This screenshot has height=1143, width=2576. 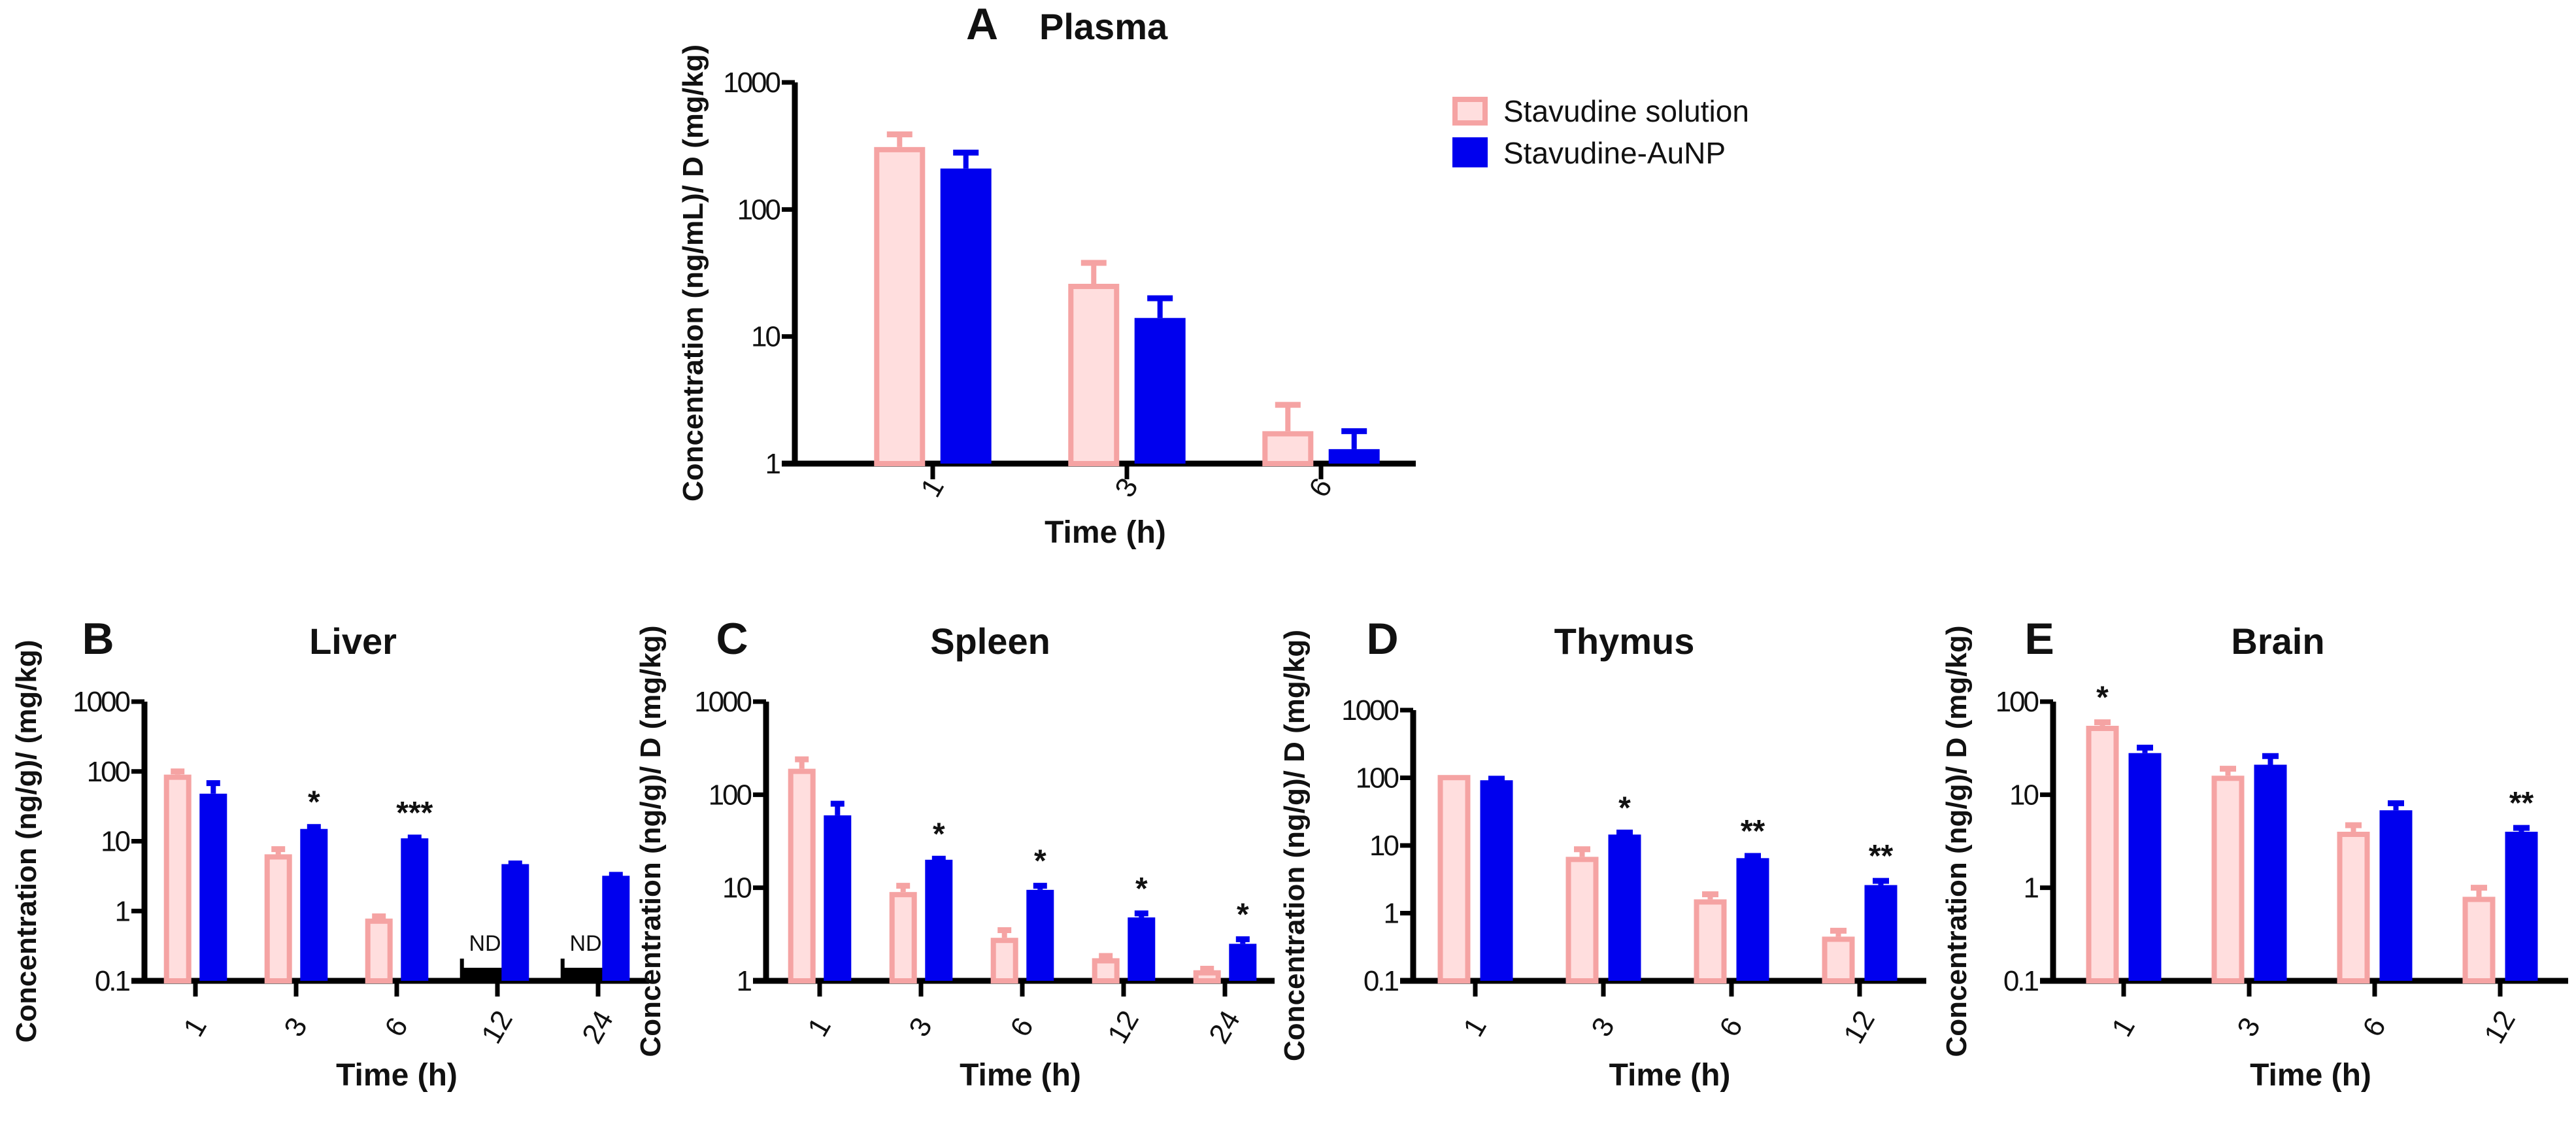 What do you see at coordinates (1382, 639) in the screenshot?
I see `panel-letter: D` at bounding box center [1382, 639].